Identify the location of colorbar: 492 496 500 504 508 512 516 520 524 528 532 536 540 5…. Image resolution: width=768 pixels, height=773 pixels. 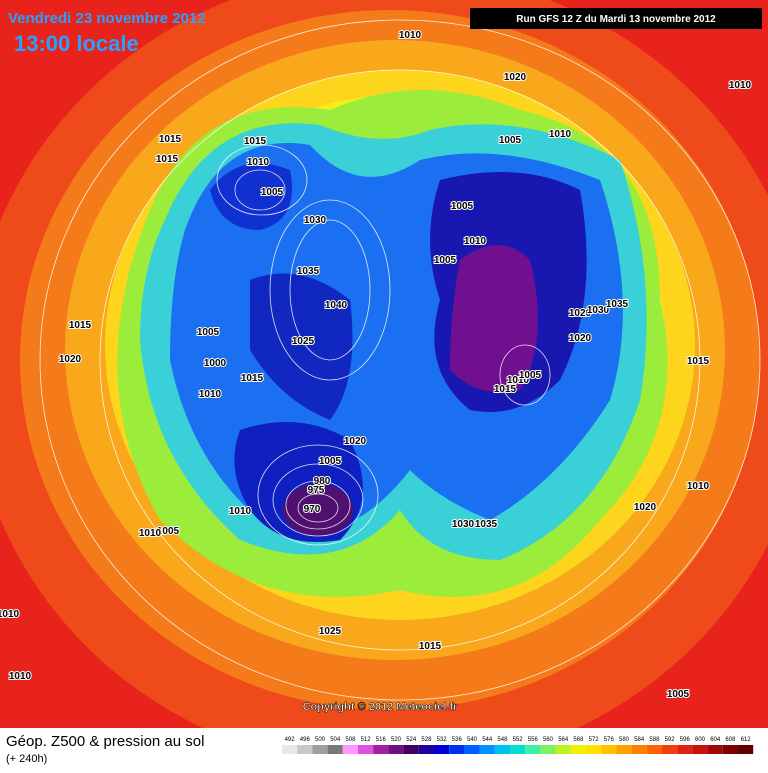
(518, 745).